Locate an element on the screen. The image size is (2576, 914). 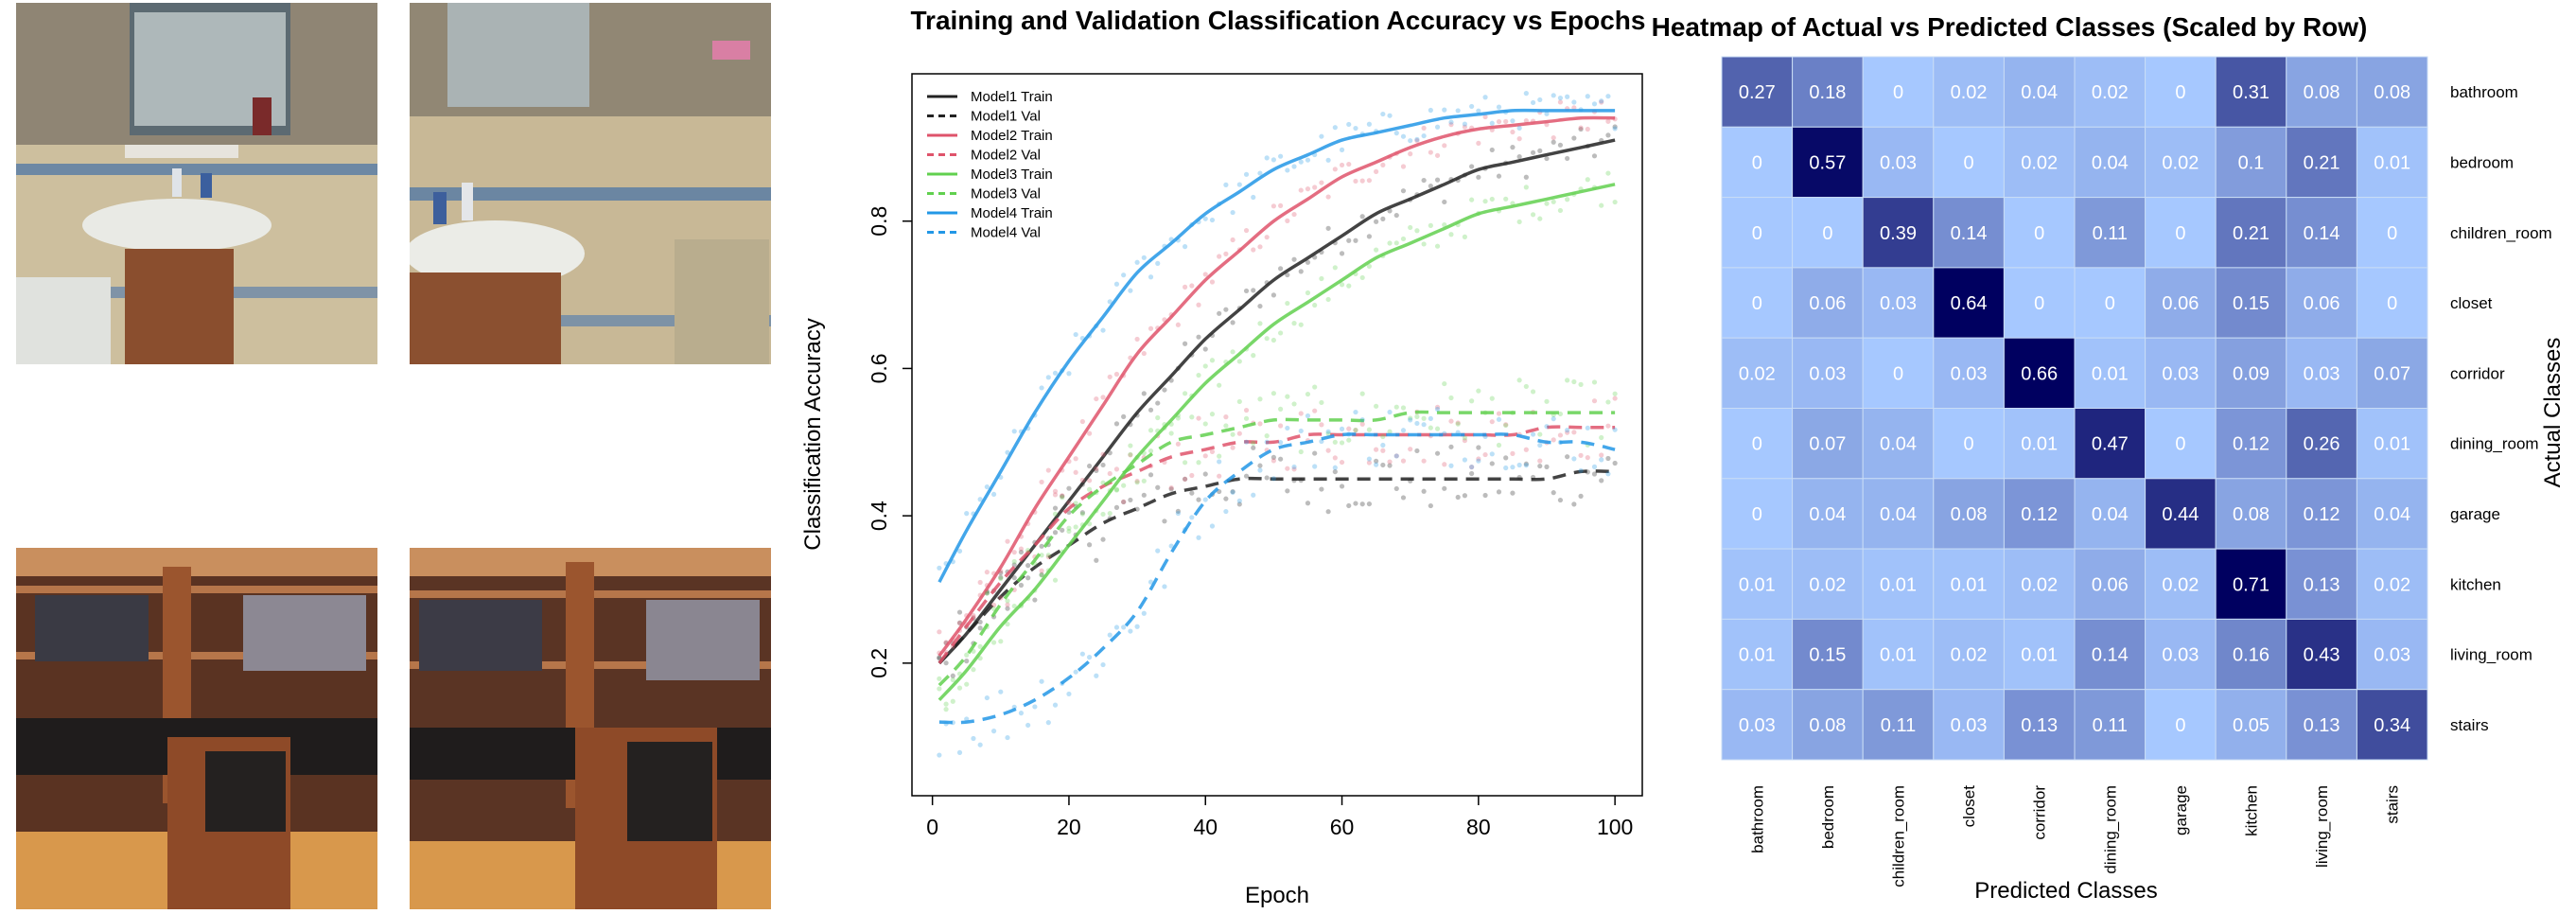
heatmap-cell-label: 0.02 is located at coordinates (1970, 656).